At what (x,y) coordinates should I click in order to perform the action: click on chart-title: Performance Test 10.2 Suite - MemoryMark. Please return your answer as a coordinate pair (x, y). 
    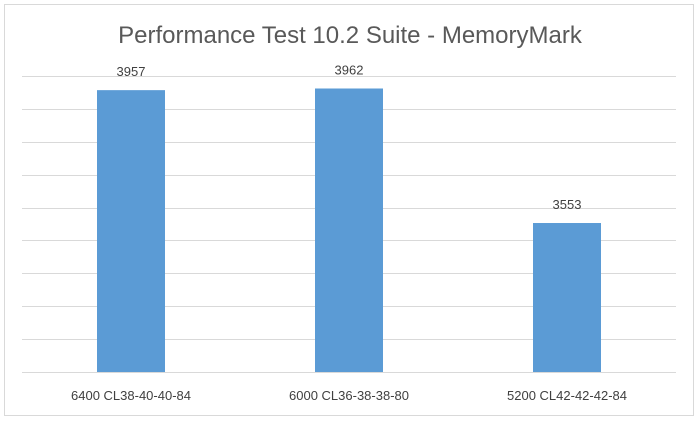
    Looking at the image, I should click on (350, 35).